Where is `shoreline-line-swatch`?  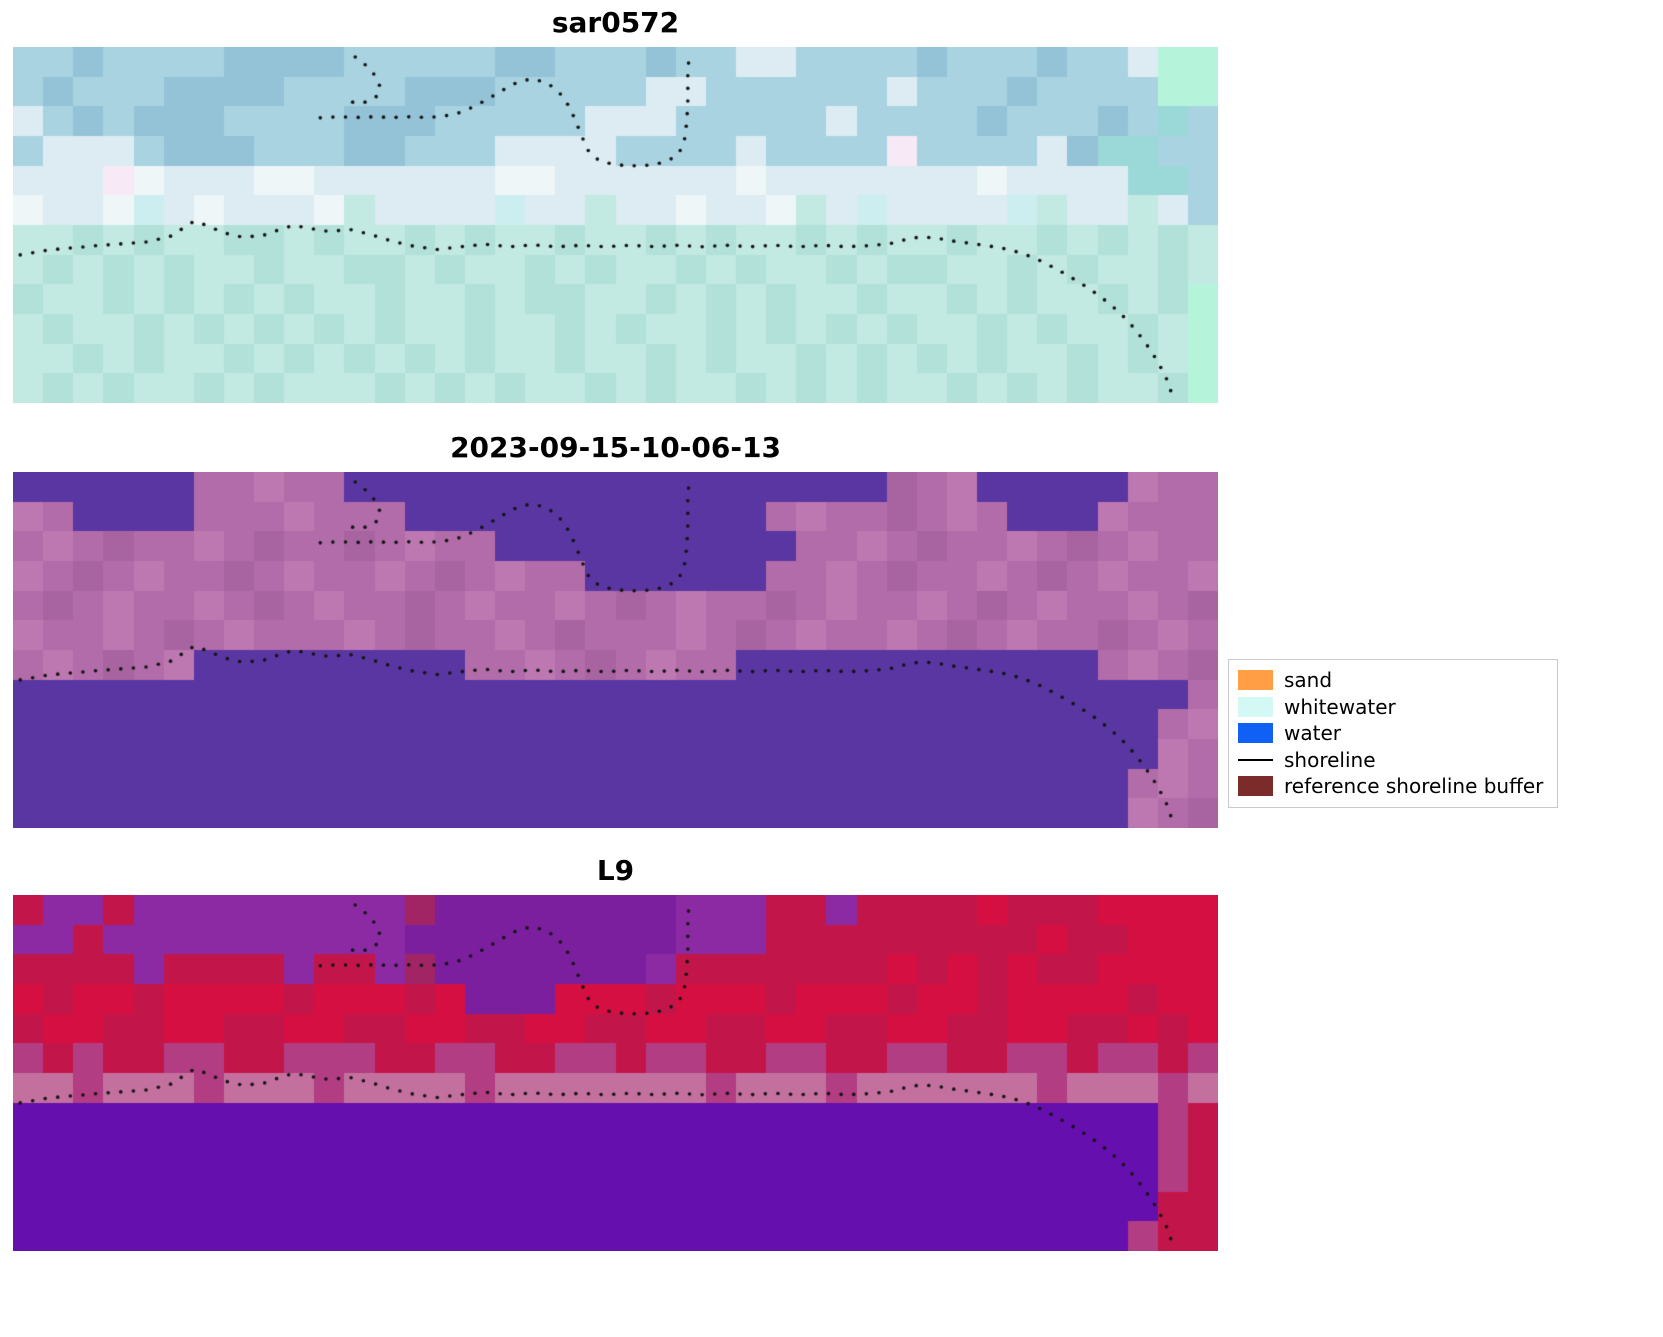
shoreline-line-swatch is located at coordinates (1255, 759).